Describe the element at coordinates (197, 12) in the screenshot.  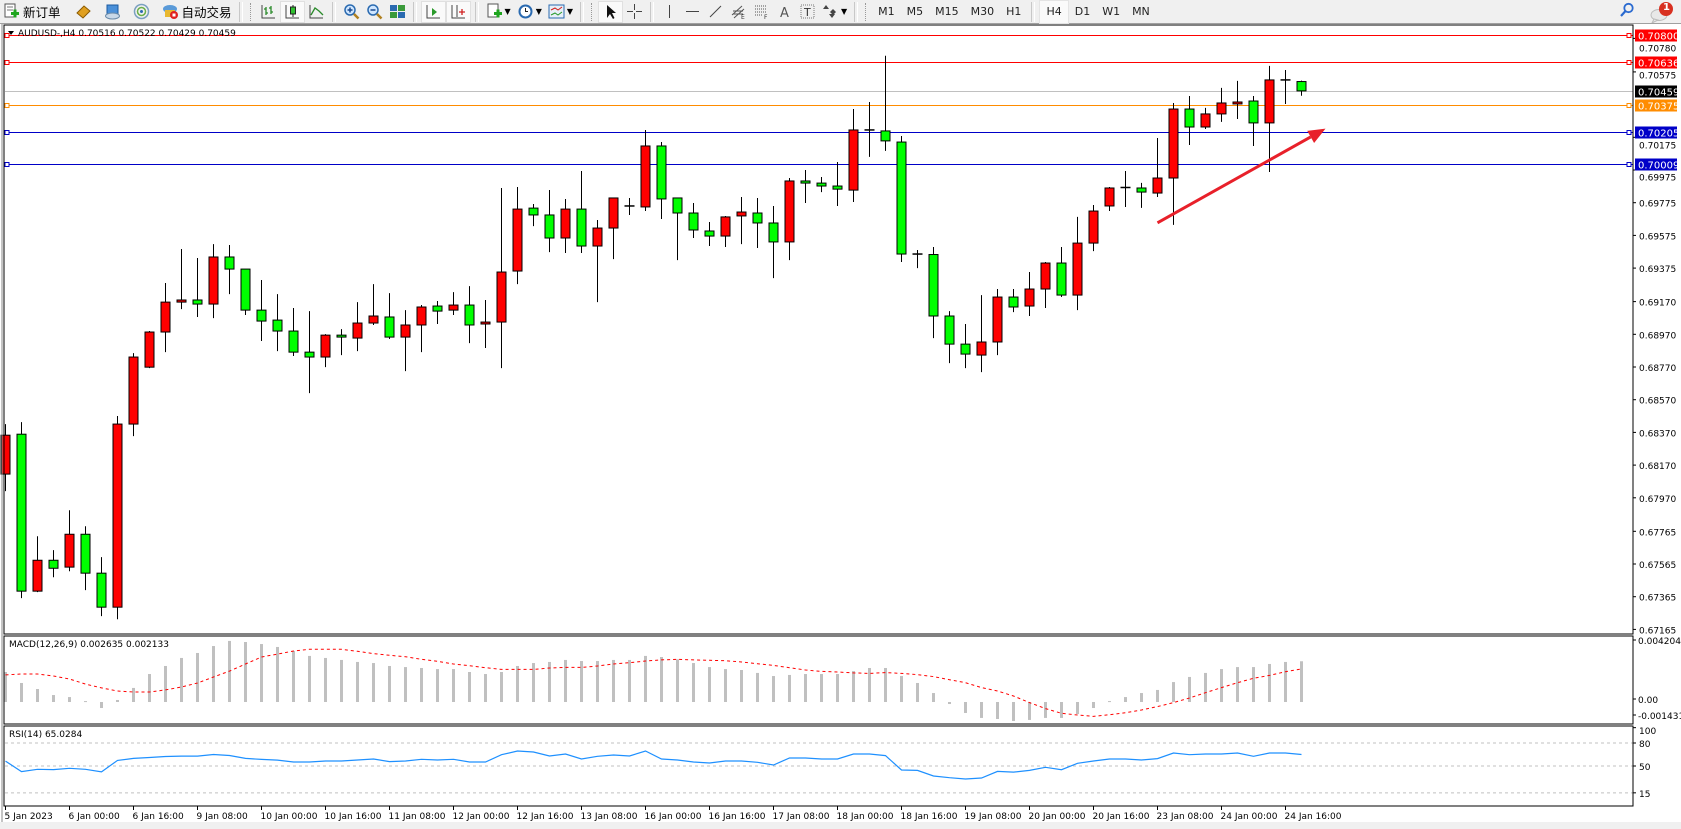
I see `auto-trading-button: 自动交易` at that location.